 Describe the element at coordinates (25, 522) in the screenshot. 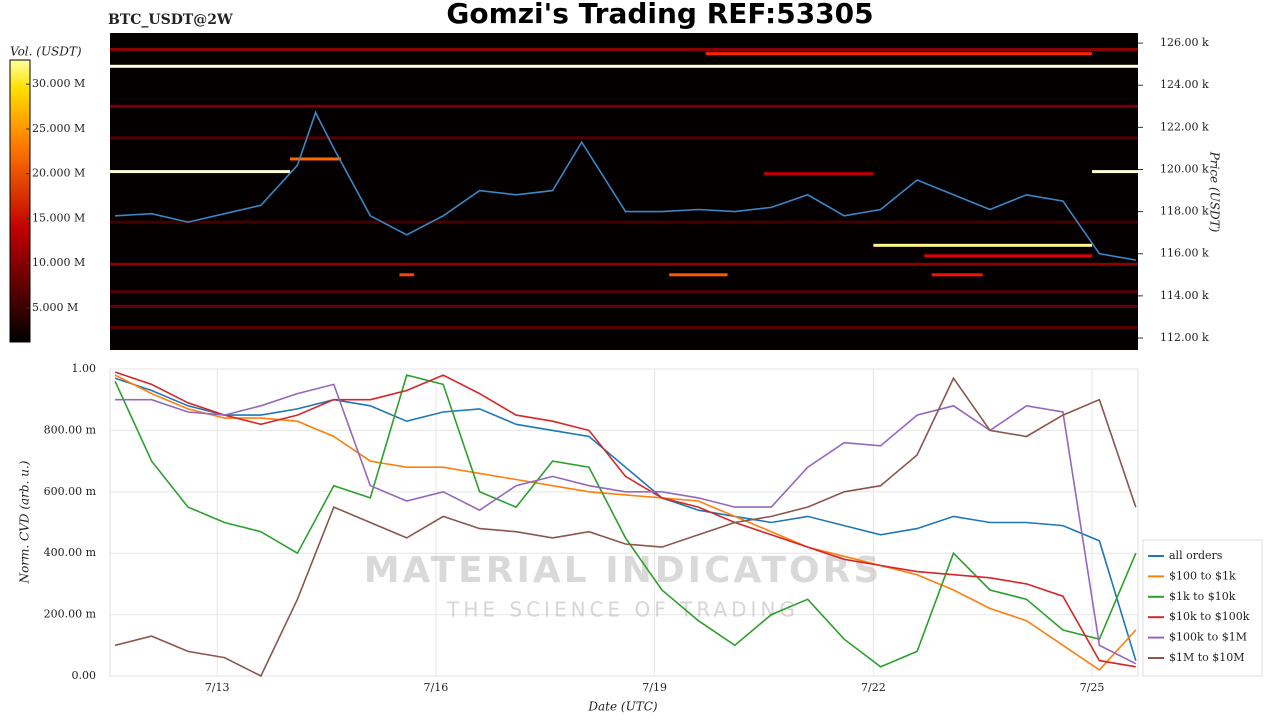

I see `y-axis-label: Norm. CVD (arb. u.)` at that location.